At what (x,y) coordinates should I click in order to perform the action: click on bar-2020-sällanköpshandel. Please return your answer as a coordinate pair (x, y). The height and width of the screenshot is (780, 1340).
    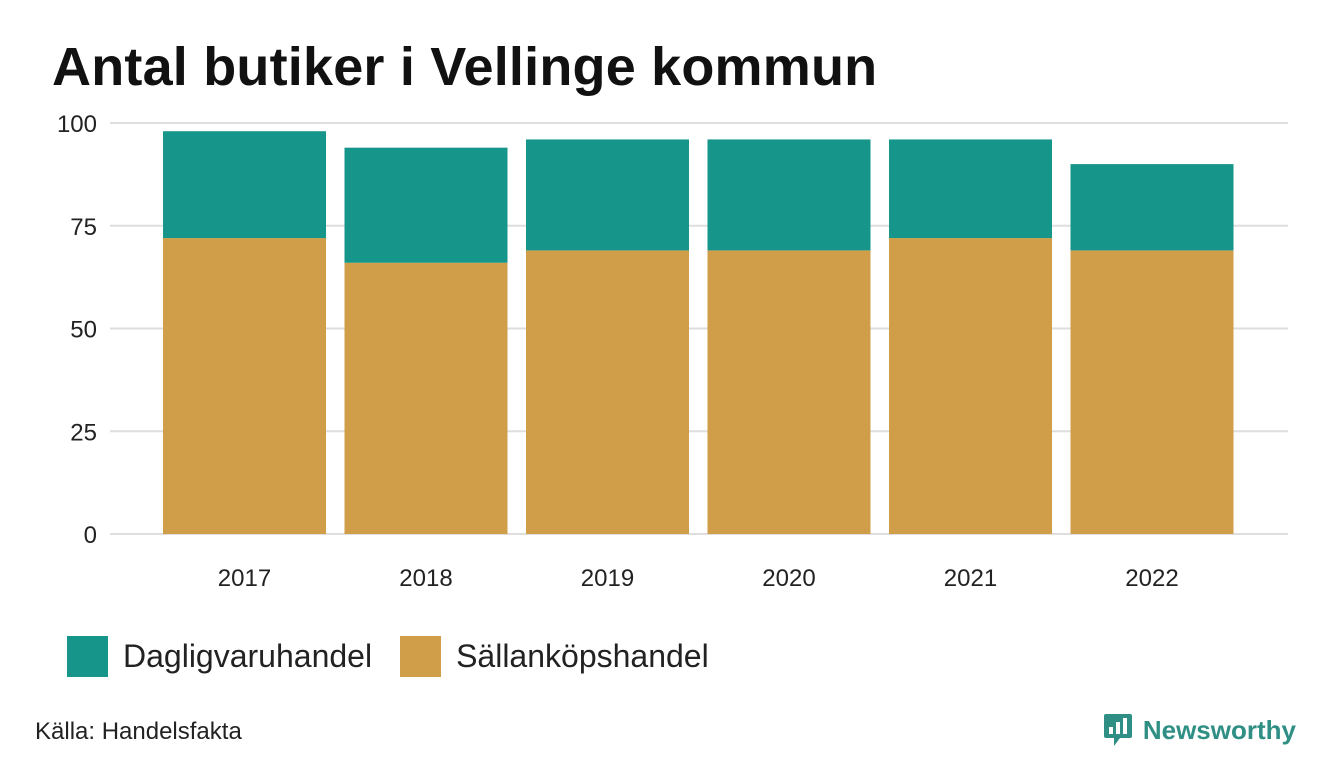
    Looking at the image, I should click on (789, 392).